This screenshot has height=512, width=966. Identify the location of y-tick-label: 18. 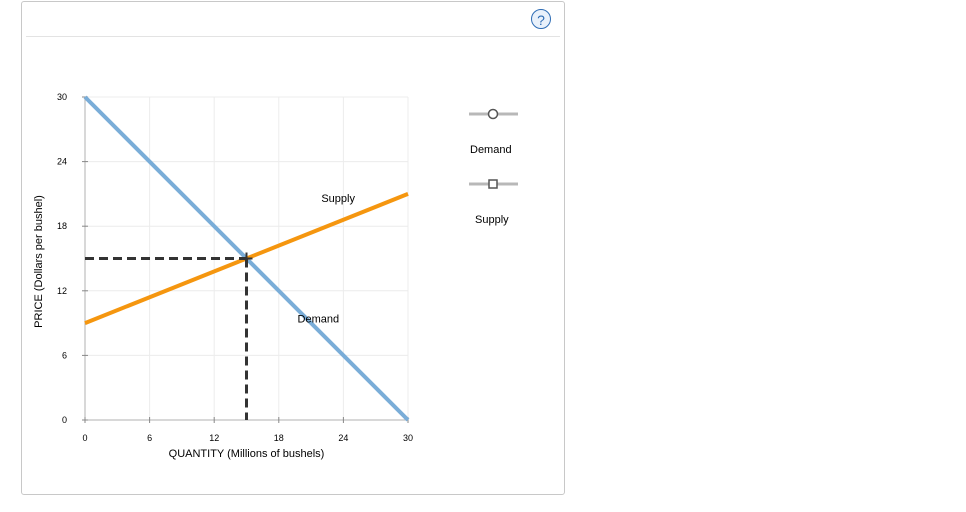
(62, 226).